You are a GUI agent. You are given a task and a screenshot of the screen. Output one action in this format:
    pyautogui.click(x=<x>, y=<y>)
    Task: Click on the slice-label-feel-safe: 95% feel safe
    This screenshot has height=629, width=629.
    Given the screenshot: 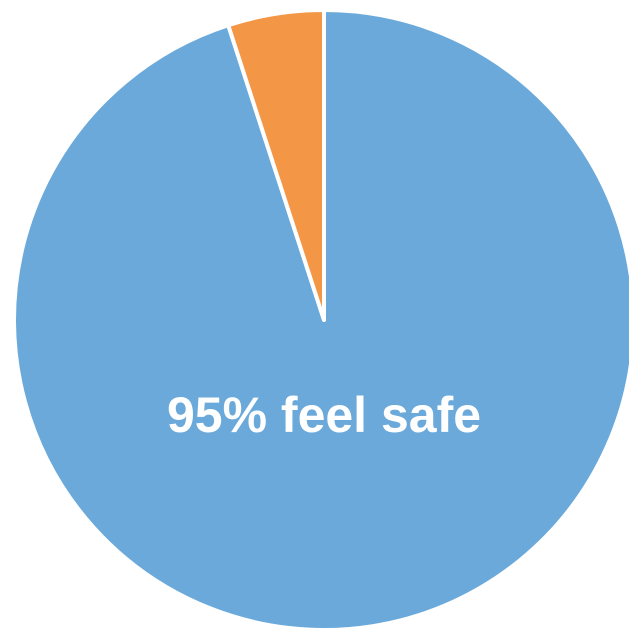 What is the action you would take?
    pyautogui.click(x=324, y=415)
    